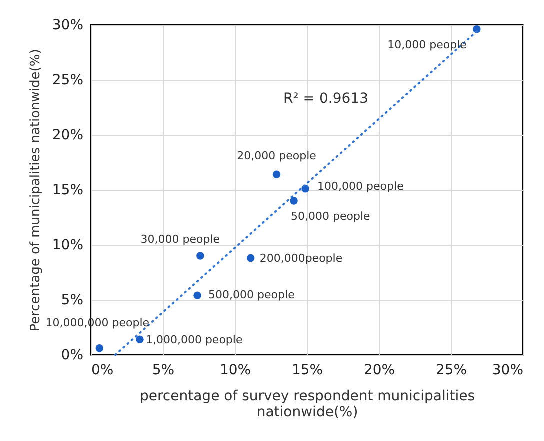  Describe the element at coordinates (68, 26) in the screenshot. I see `y-tick-label: 30%` at that location.